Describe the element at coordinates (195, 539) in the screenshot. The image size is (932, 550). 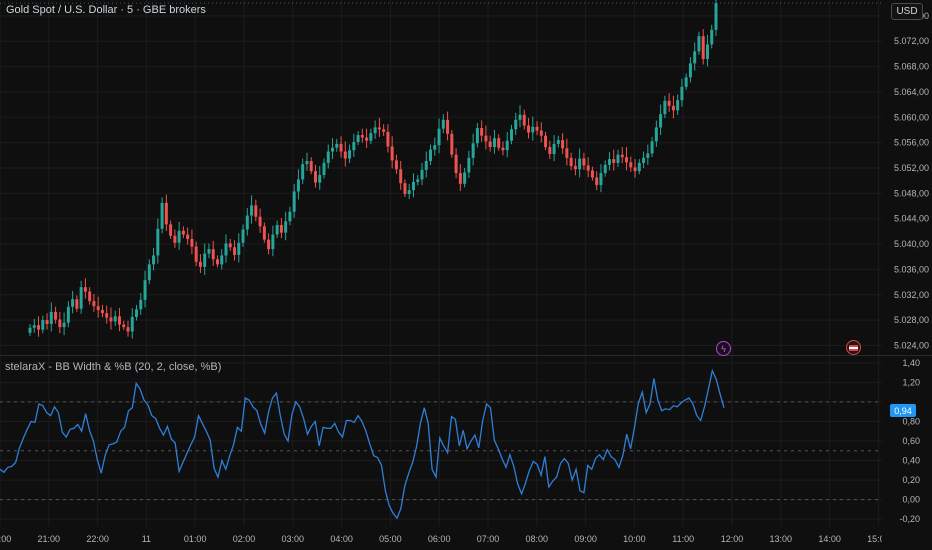
I see `time-tick-label: 01:00` at that location.